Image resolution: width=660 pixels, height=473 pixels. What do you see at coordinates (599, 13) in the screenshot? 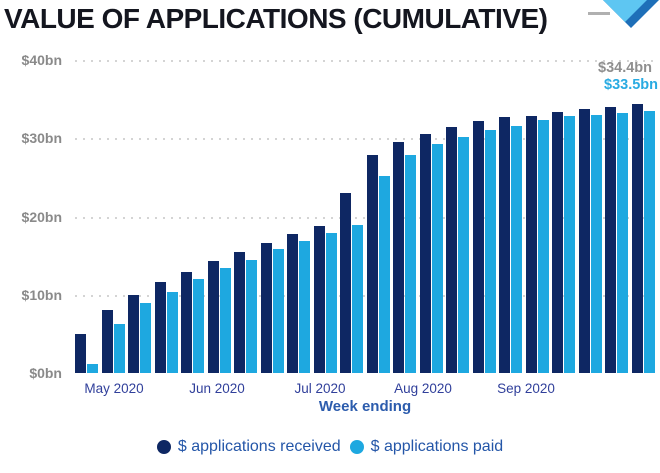
I see `logo-dash` at bounding box center [599, 13].